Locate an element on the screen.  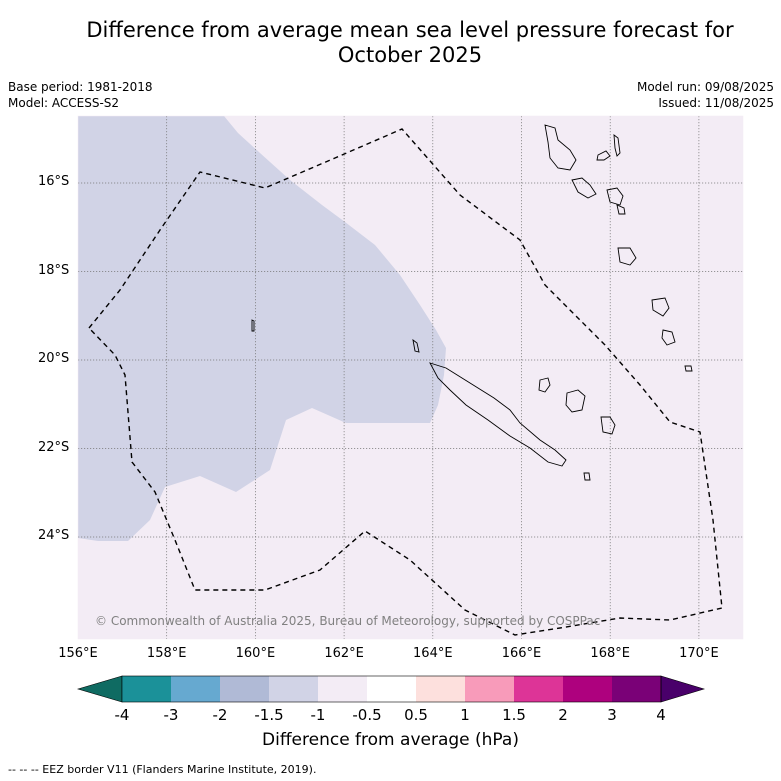
colorbar-tick: 4 is located at coordinates (661, 715).